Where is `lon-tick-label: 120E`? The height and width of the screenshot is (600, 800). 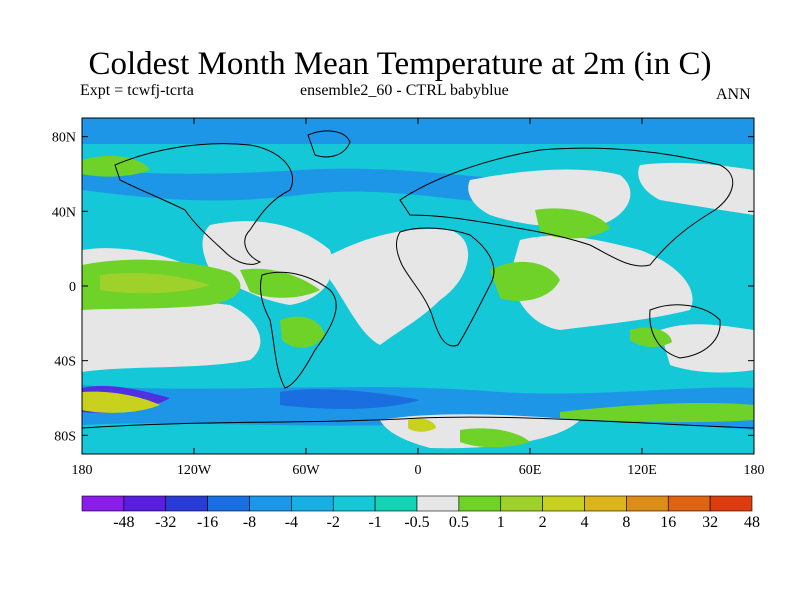
lon-tick-label: 120E is located at coordinates (642, 470).